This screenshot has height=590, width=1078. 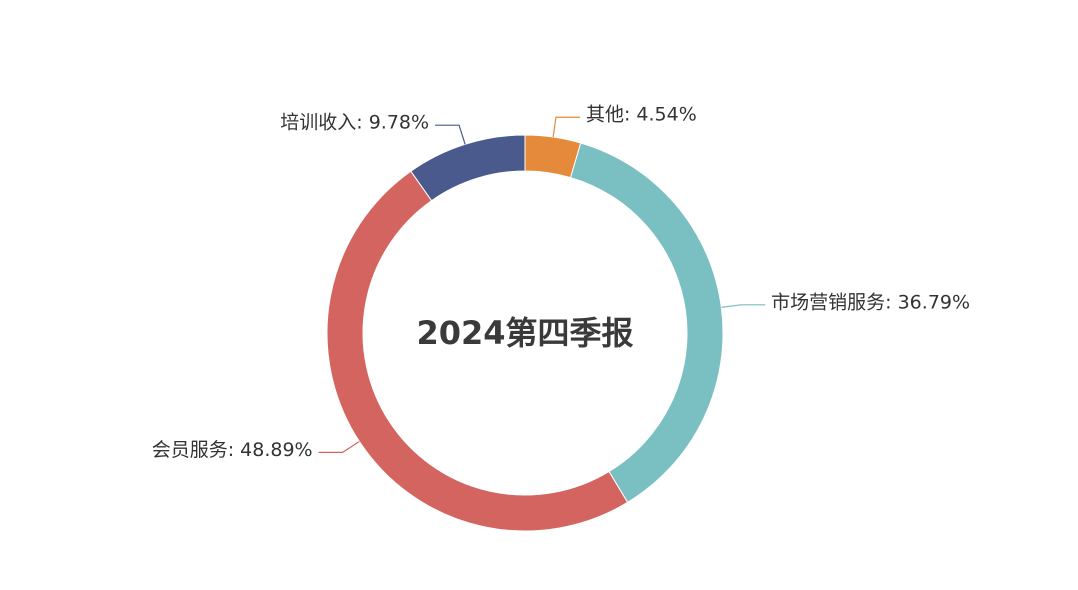 I want to click on slice-3-leader-line, so click(x=450, y=134).